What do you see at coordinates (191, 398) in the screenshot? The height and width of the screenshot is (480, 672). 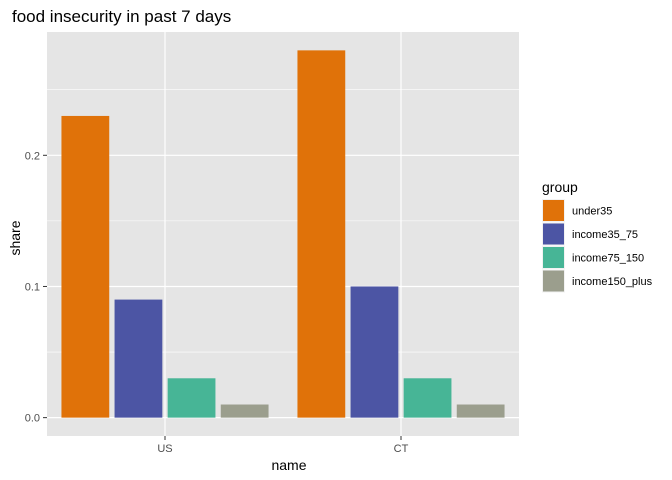 I see `bar-income75_150-US` at bounding box center [191, 398].